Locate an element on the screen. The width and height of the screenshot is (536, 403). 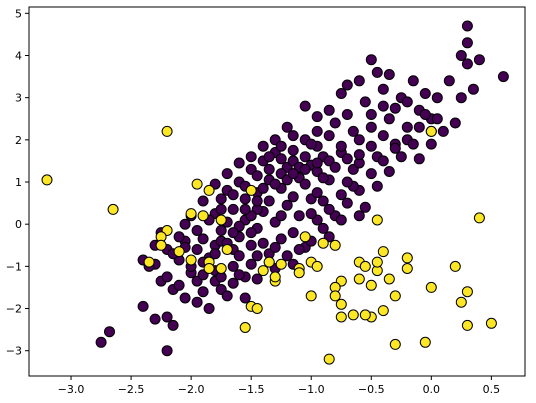
y-tick-label: 4 is located at coordinates (18, 55).